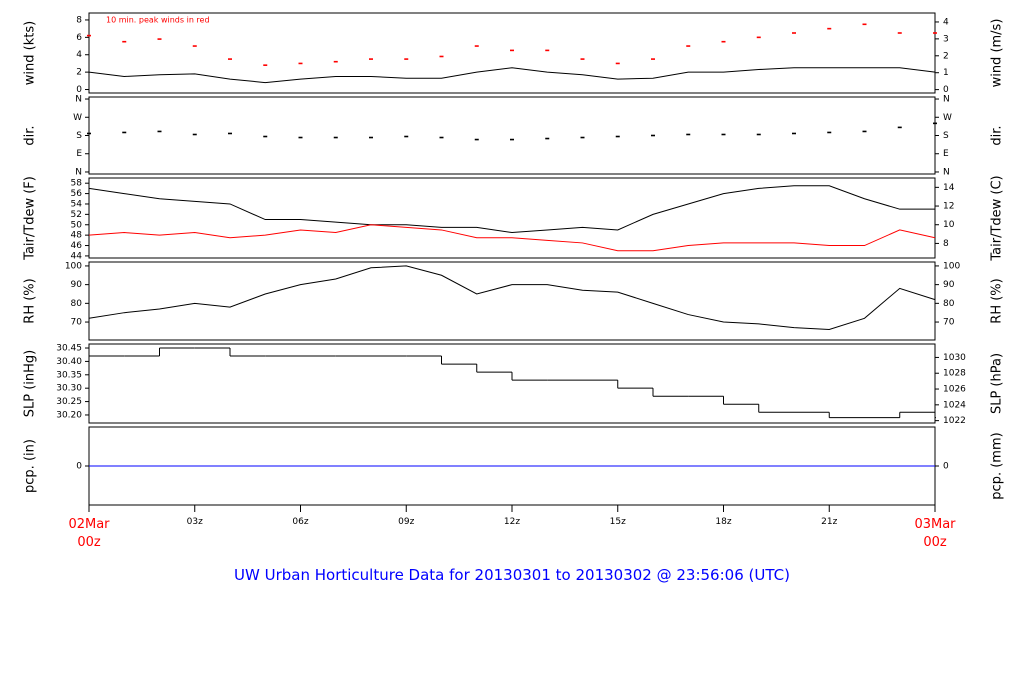 The image size is (1024, 700). Describe the element at coordinates (194, 522) in the screenshot. I see `x-tick-label: 03z` at that location.